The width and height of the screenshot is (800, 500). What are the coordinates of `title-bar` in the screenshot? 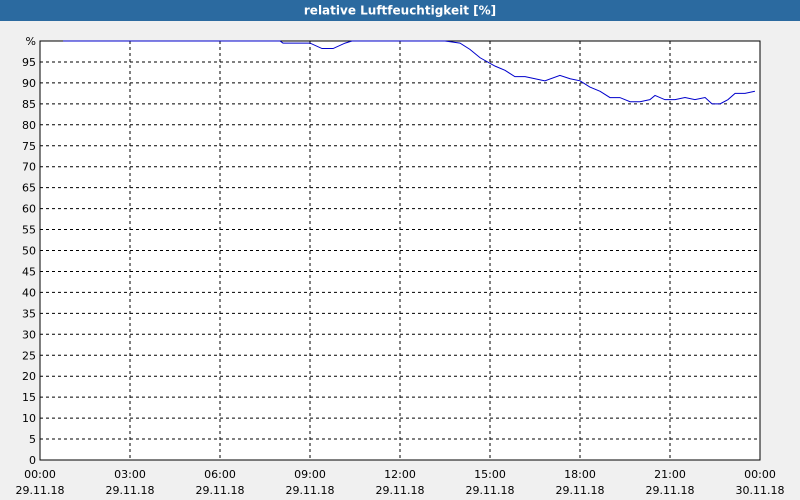 It's located at (400, 10).